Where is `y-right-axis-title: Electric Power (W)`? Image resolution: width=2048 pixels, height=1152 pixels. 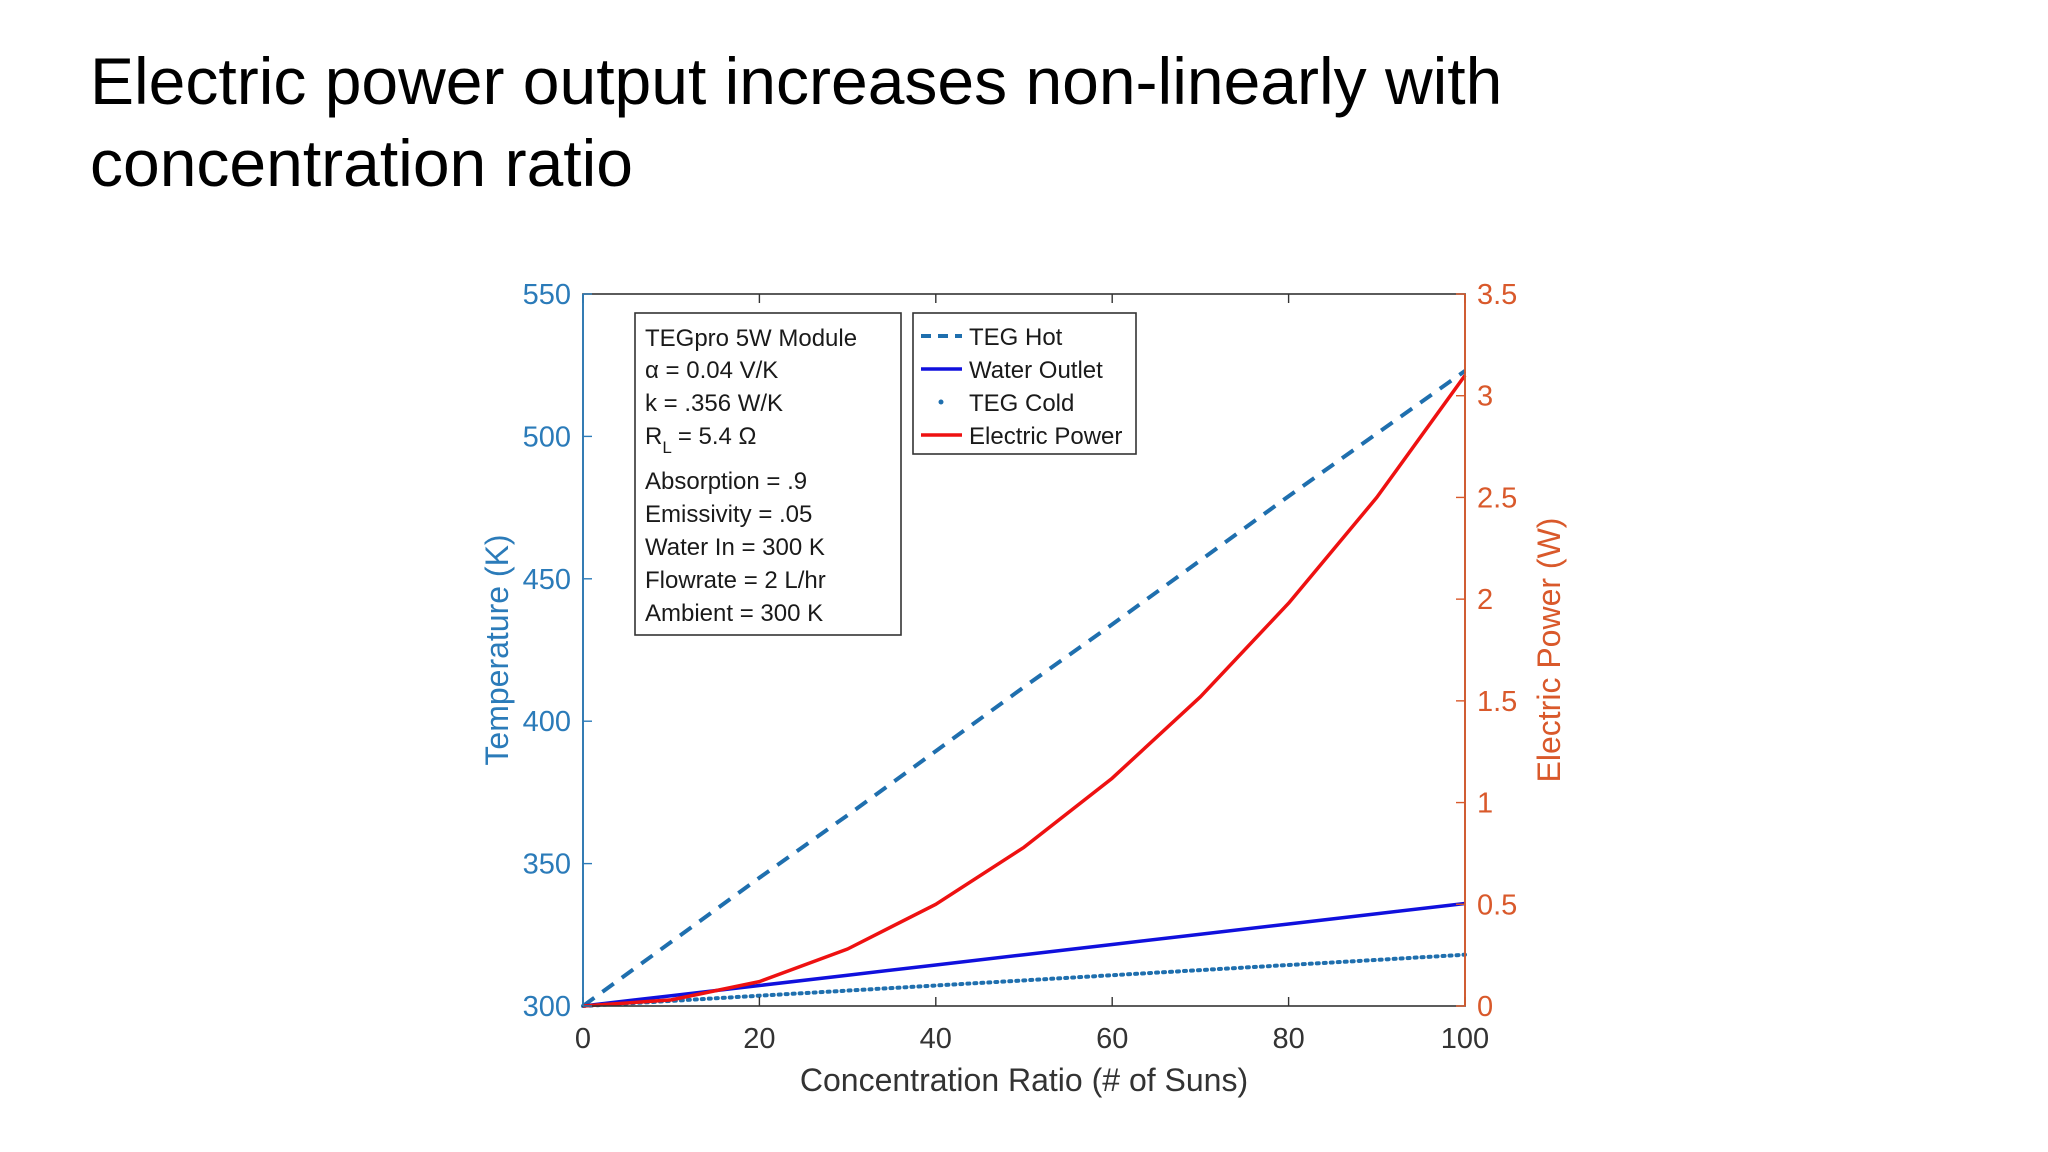 y-right-axis-title: Electric Power (W) is located at coordinates (1549, 650).